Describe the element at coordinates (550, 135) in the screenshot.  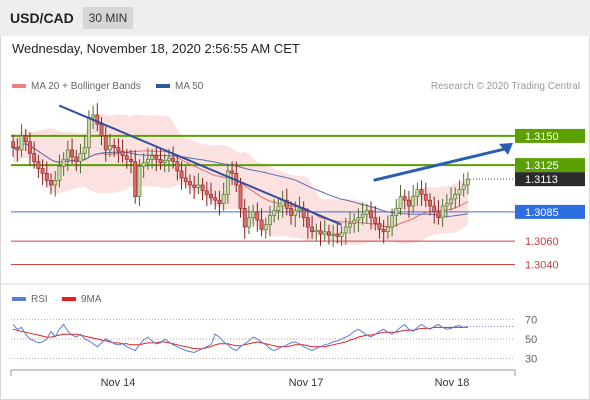
I see `level-label-1-3150-box` at that location.